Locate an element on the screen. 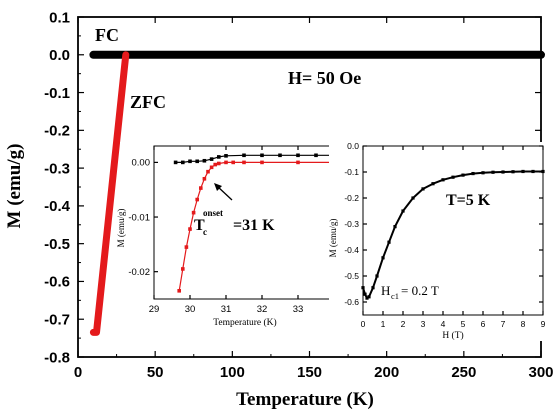  x-tick-label: 250 is located at coordinates (463, 372).